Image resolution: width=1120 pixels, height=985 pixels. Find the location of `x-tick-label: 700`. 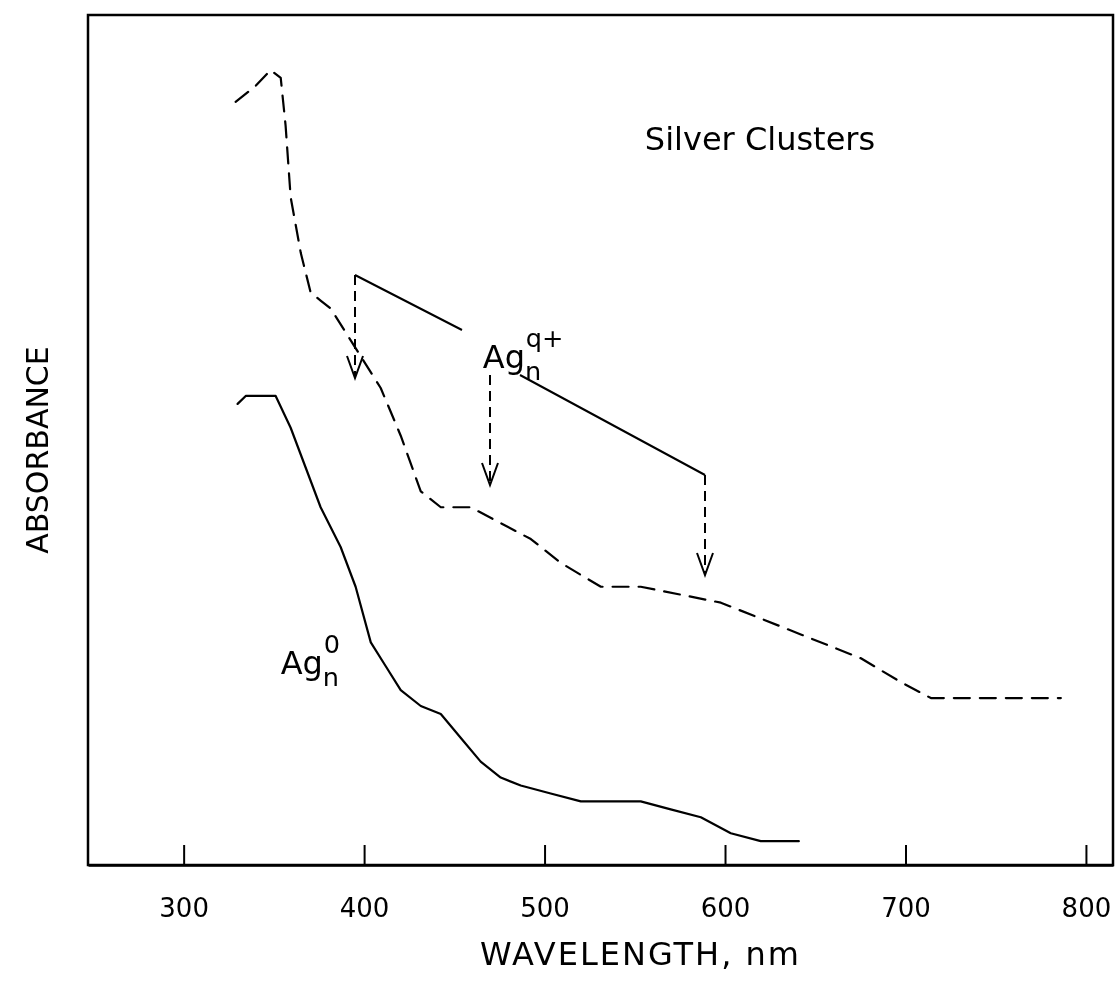

x-tick-label: 700 is located at coordinates (906, 908).